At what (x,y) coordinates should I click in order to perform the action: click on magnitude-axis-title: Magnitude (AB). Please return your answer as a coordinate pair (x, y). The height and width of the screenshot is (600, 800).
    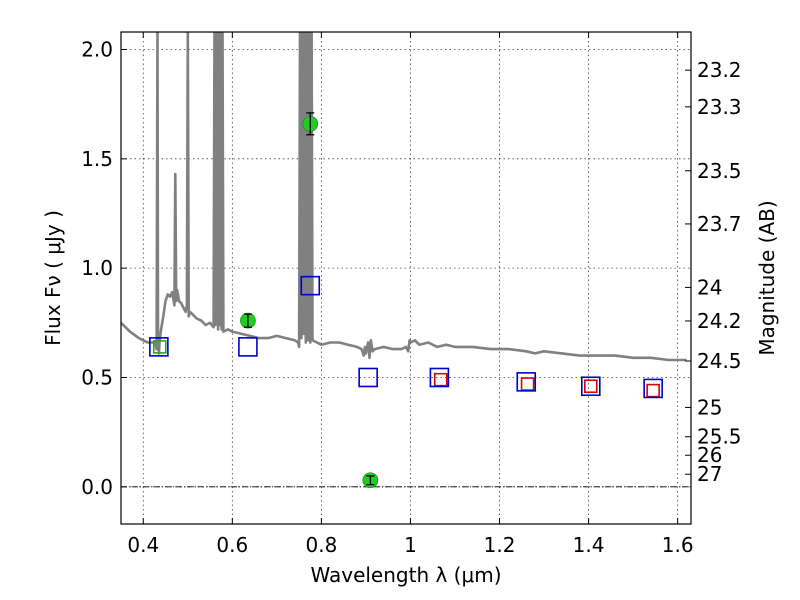
    Looking at the image, I should click on (767, 277).